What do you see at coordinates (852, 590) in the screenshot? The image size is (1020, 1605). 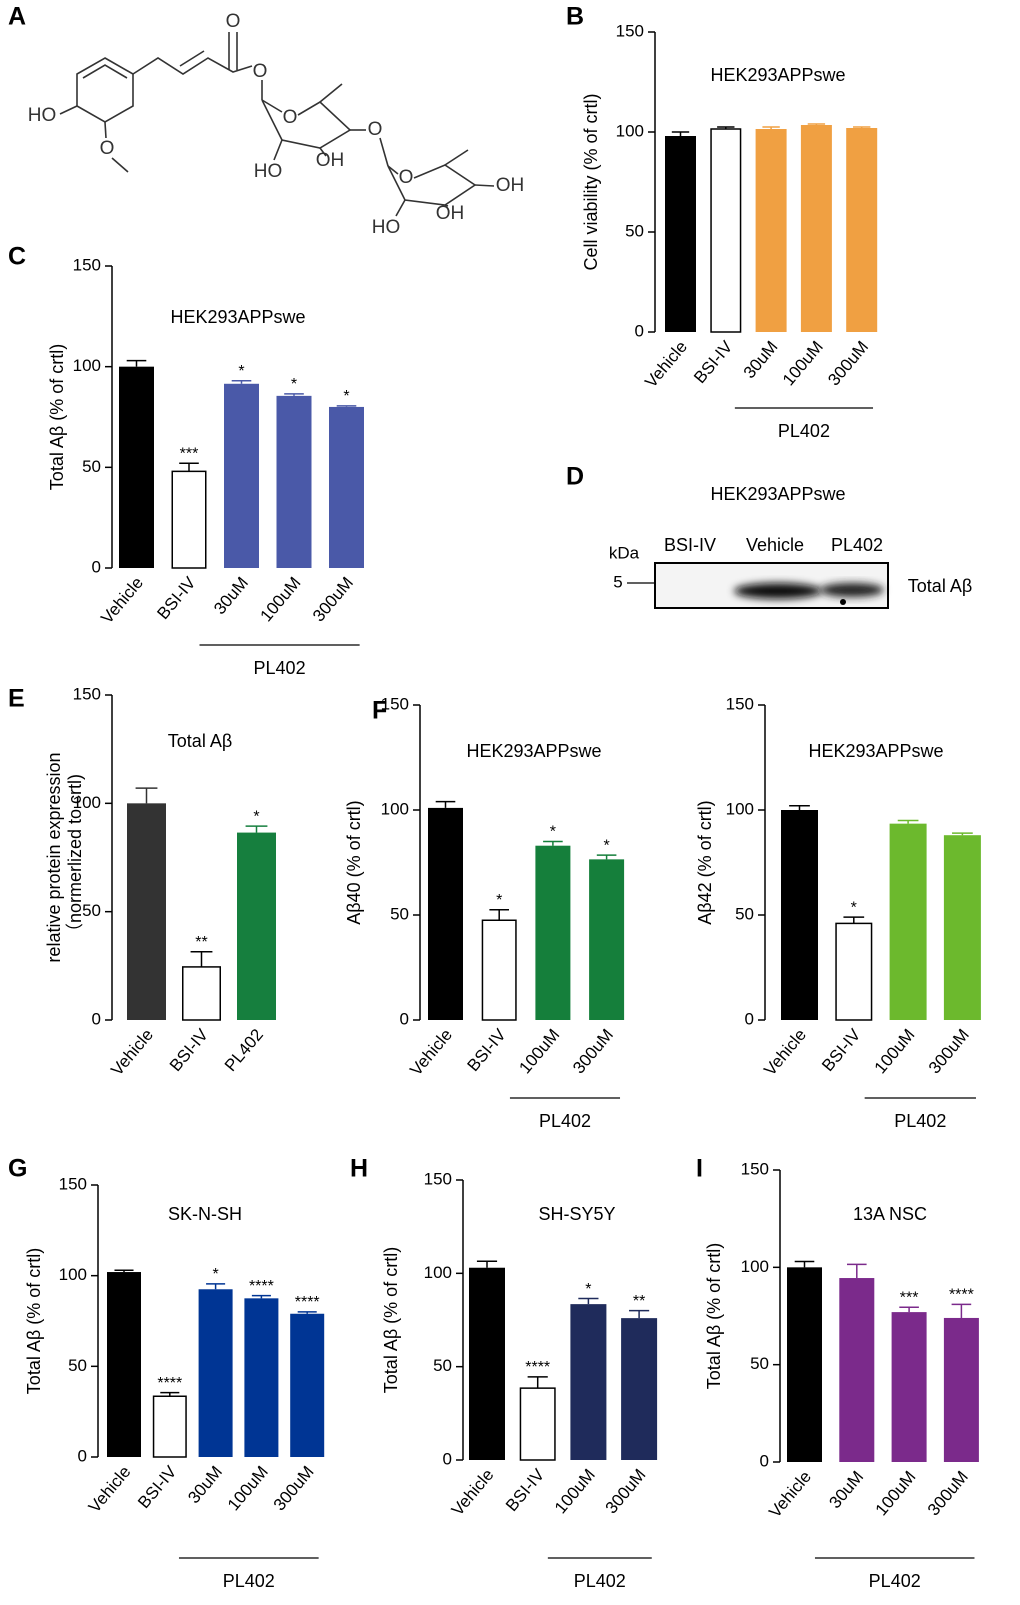 I see `blot-band` at bounding box center [852, 590].